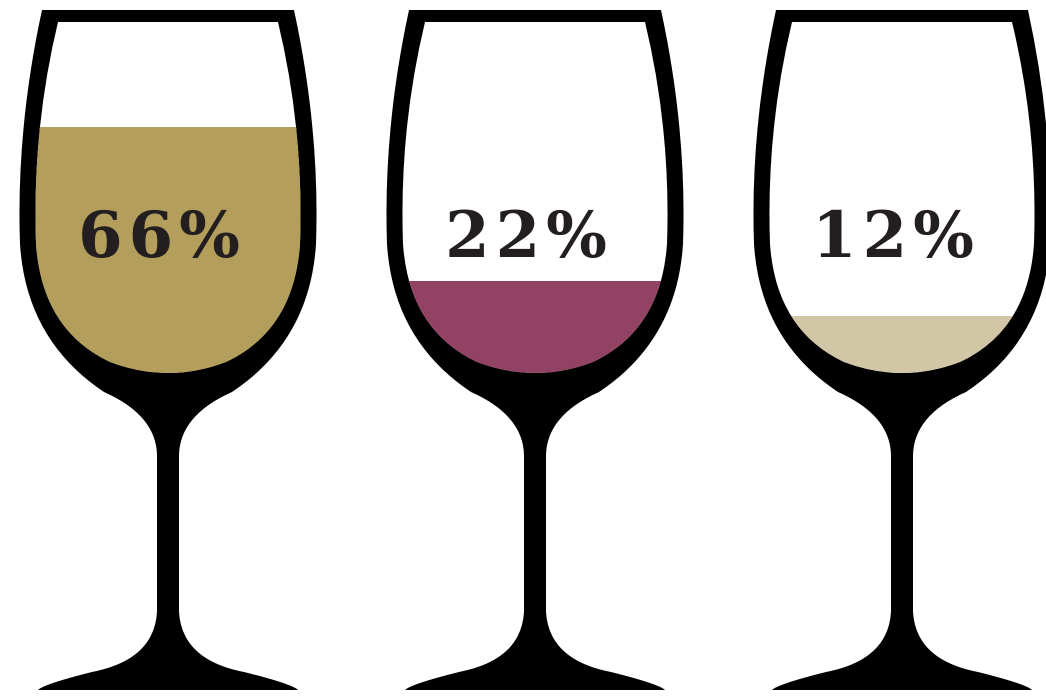  What do you see at coordinates (529, 235) in the screenshot?
I see `data-label-1: 22%` at bounding box center [529, 235].